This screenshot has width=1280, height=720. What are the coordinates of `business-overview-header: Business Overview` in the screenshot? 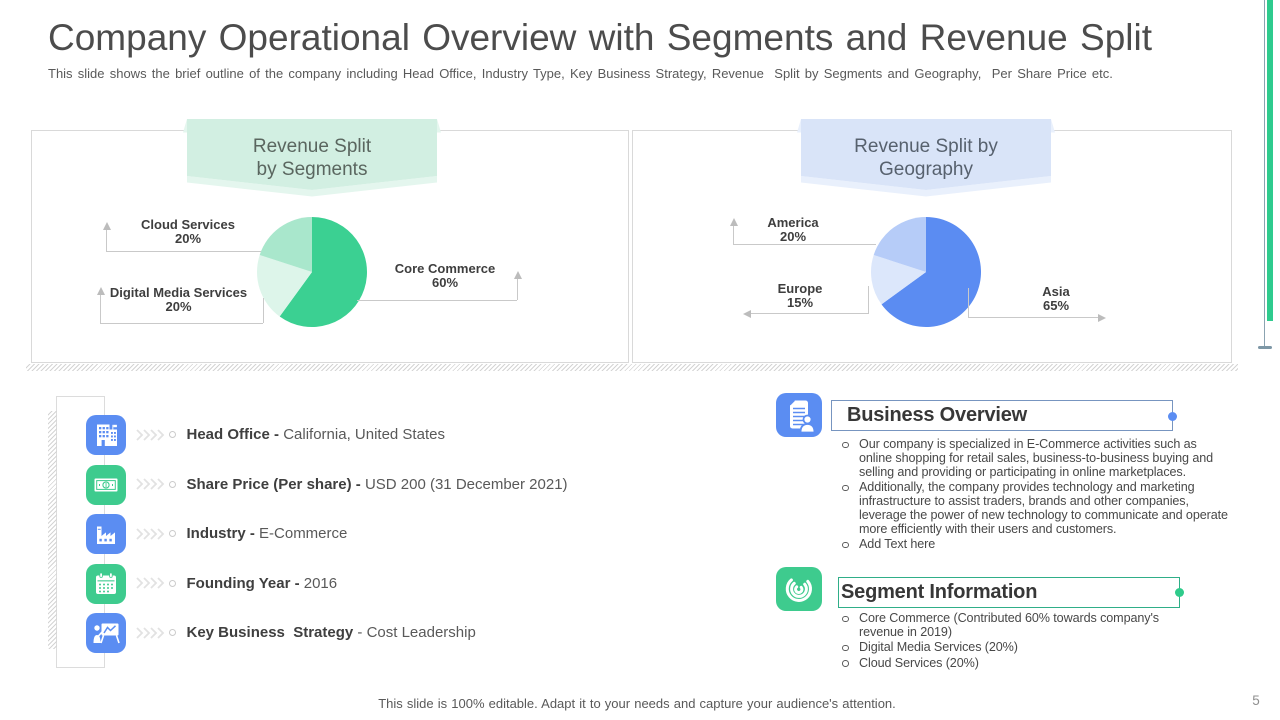 It's located at (1002, 415).